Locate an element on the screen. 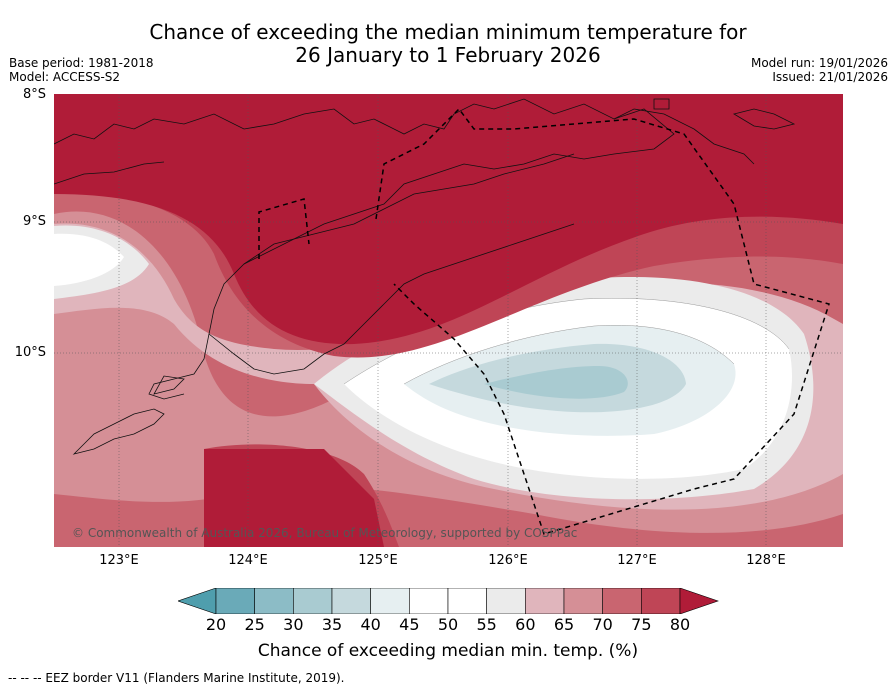 This screenshot has height=690, width=896. base-period-text: Base period: 1981-2018 is located at coordinates (81, 63).